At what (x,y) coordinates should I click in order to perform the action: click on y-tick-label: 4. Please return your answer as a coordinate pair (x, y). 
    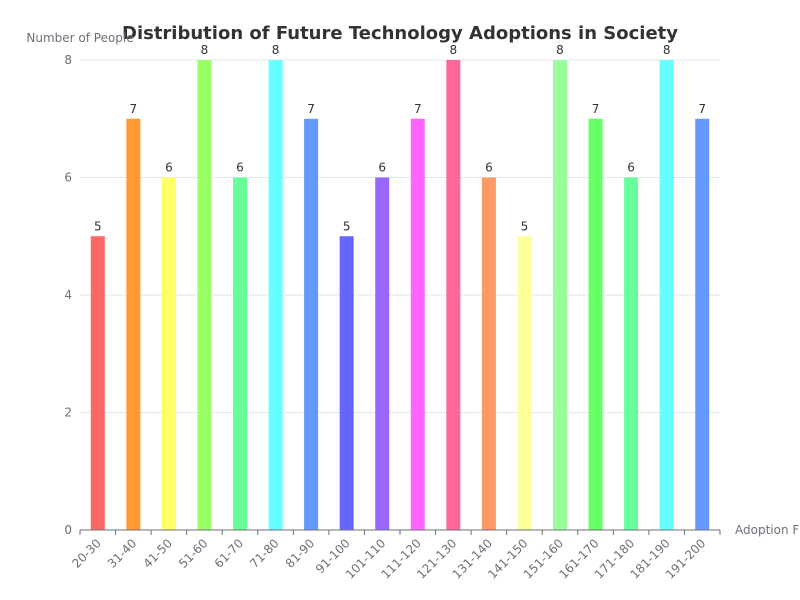
    Looking at the image, I should click on (68, 295).